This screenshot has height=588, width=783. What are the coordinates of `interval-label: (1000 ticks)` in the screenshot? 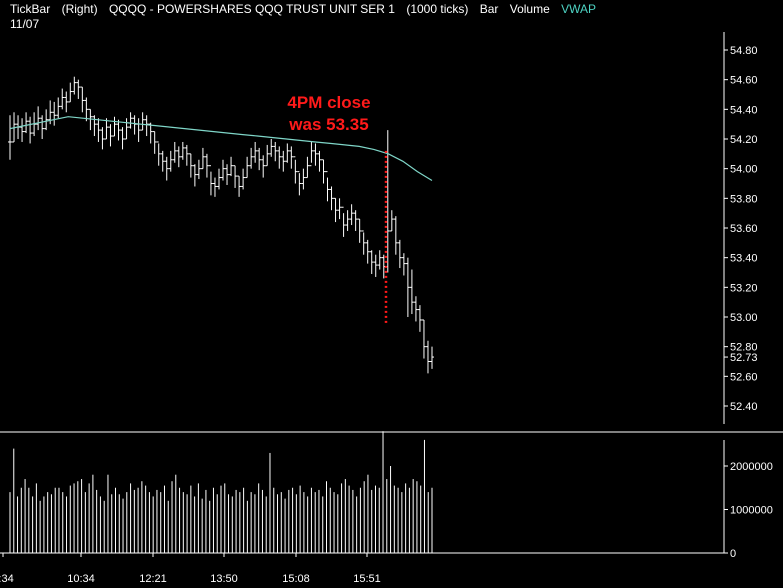 It's located at (437, 9).